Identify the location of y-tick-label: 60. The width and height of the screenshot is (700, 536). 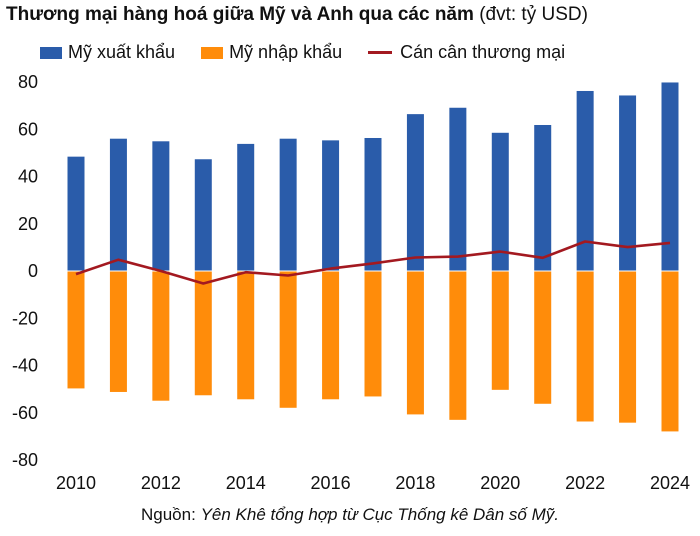
(28, 129).